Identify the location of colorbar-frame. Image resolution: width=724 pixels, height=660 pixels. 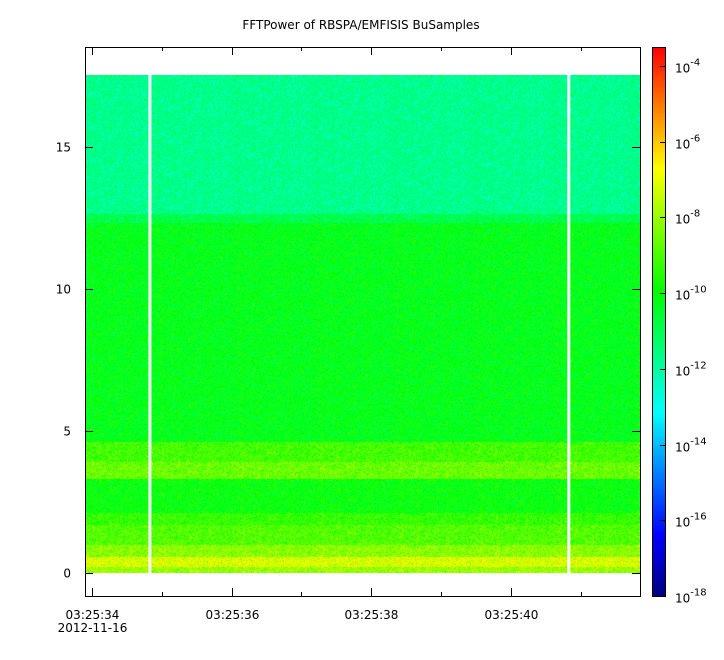
(659, 322).